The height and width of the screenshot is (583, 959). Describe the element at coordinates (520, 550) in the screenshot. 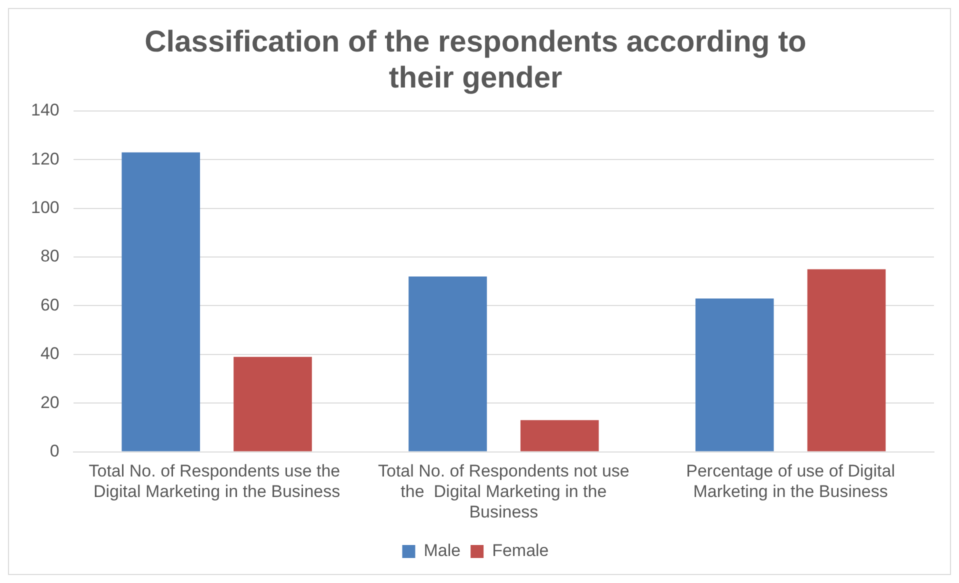

I see `legend-label: Female` at that location.